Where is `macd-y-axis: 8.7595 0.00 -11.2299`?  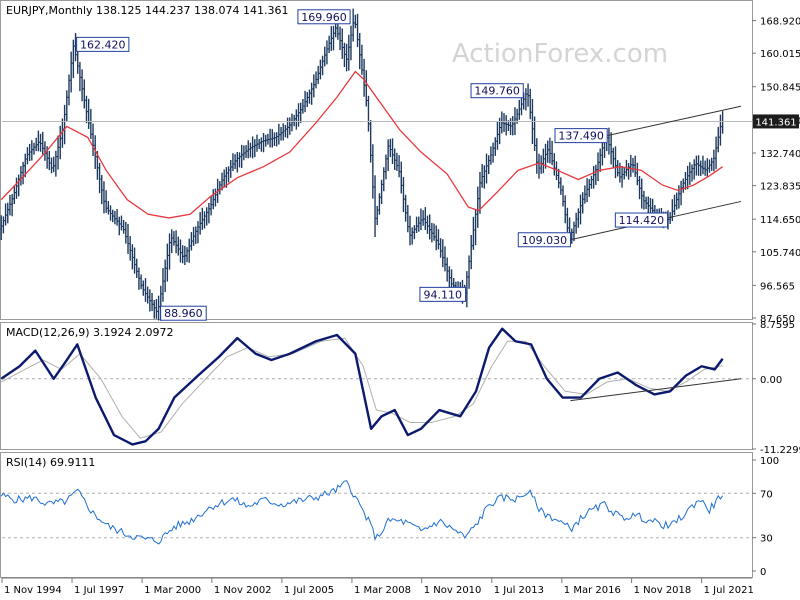
macd-y-axis: 8.7595 0.00 -11.2299 is located at coordinates (776, 388).